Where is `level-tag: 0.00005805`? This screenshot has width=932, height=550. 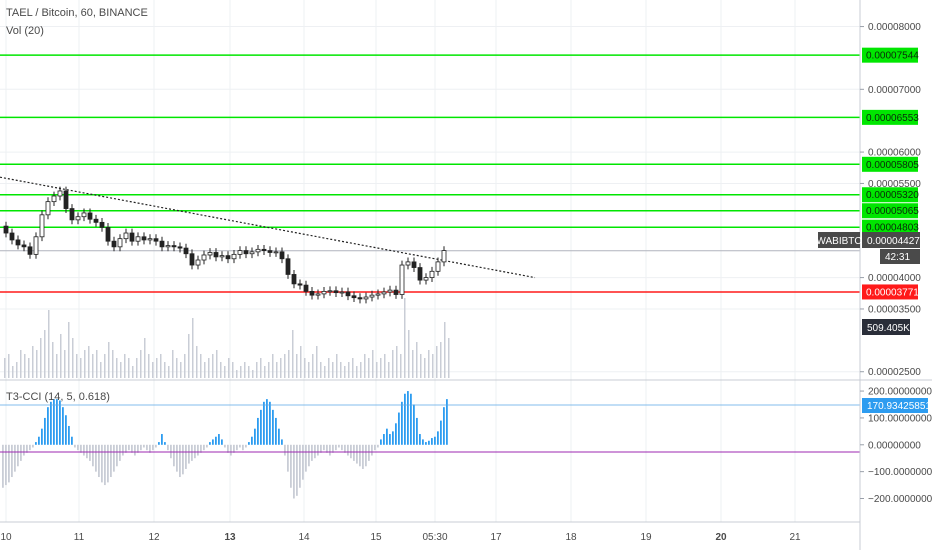
level-tag: 0.00005805 is located at coordinates (892, 165).